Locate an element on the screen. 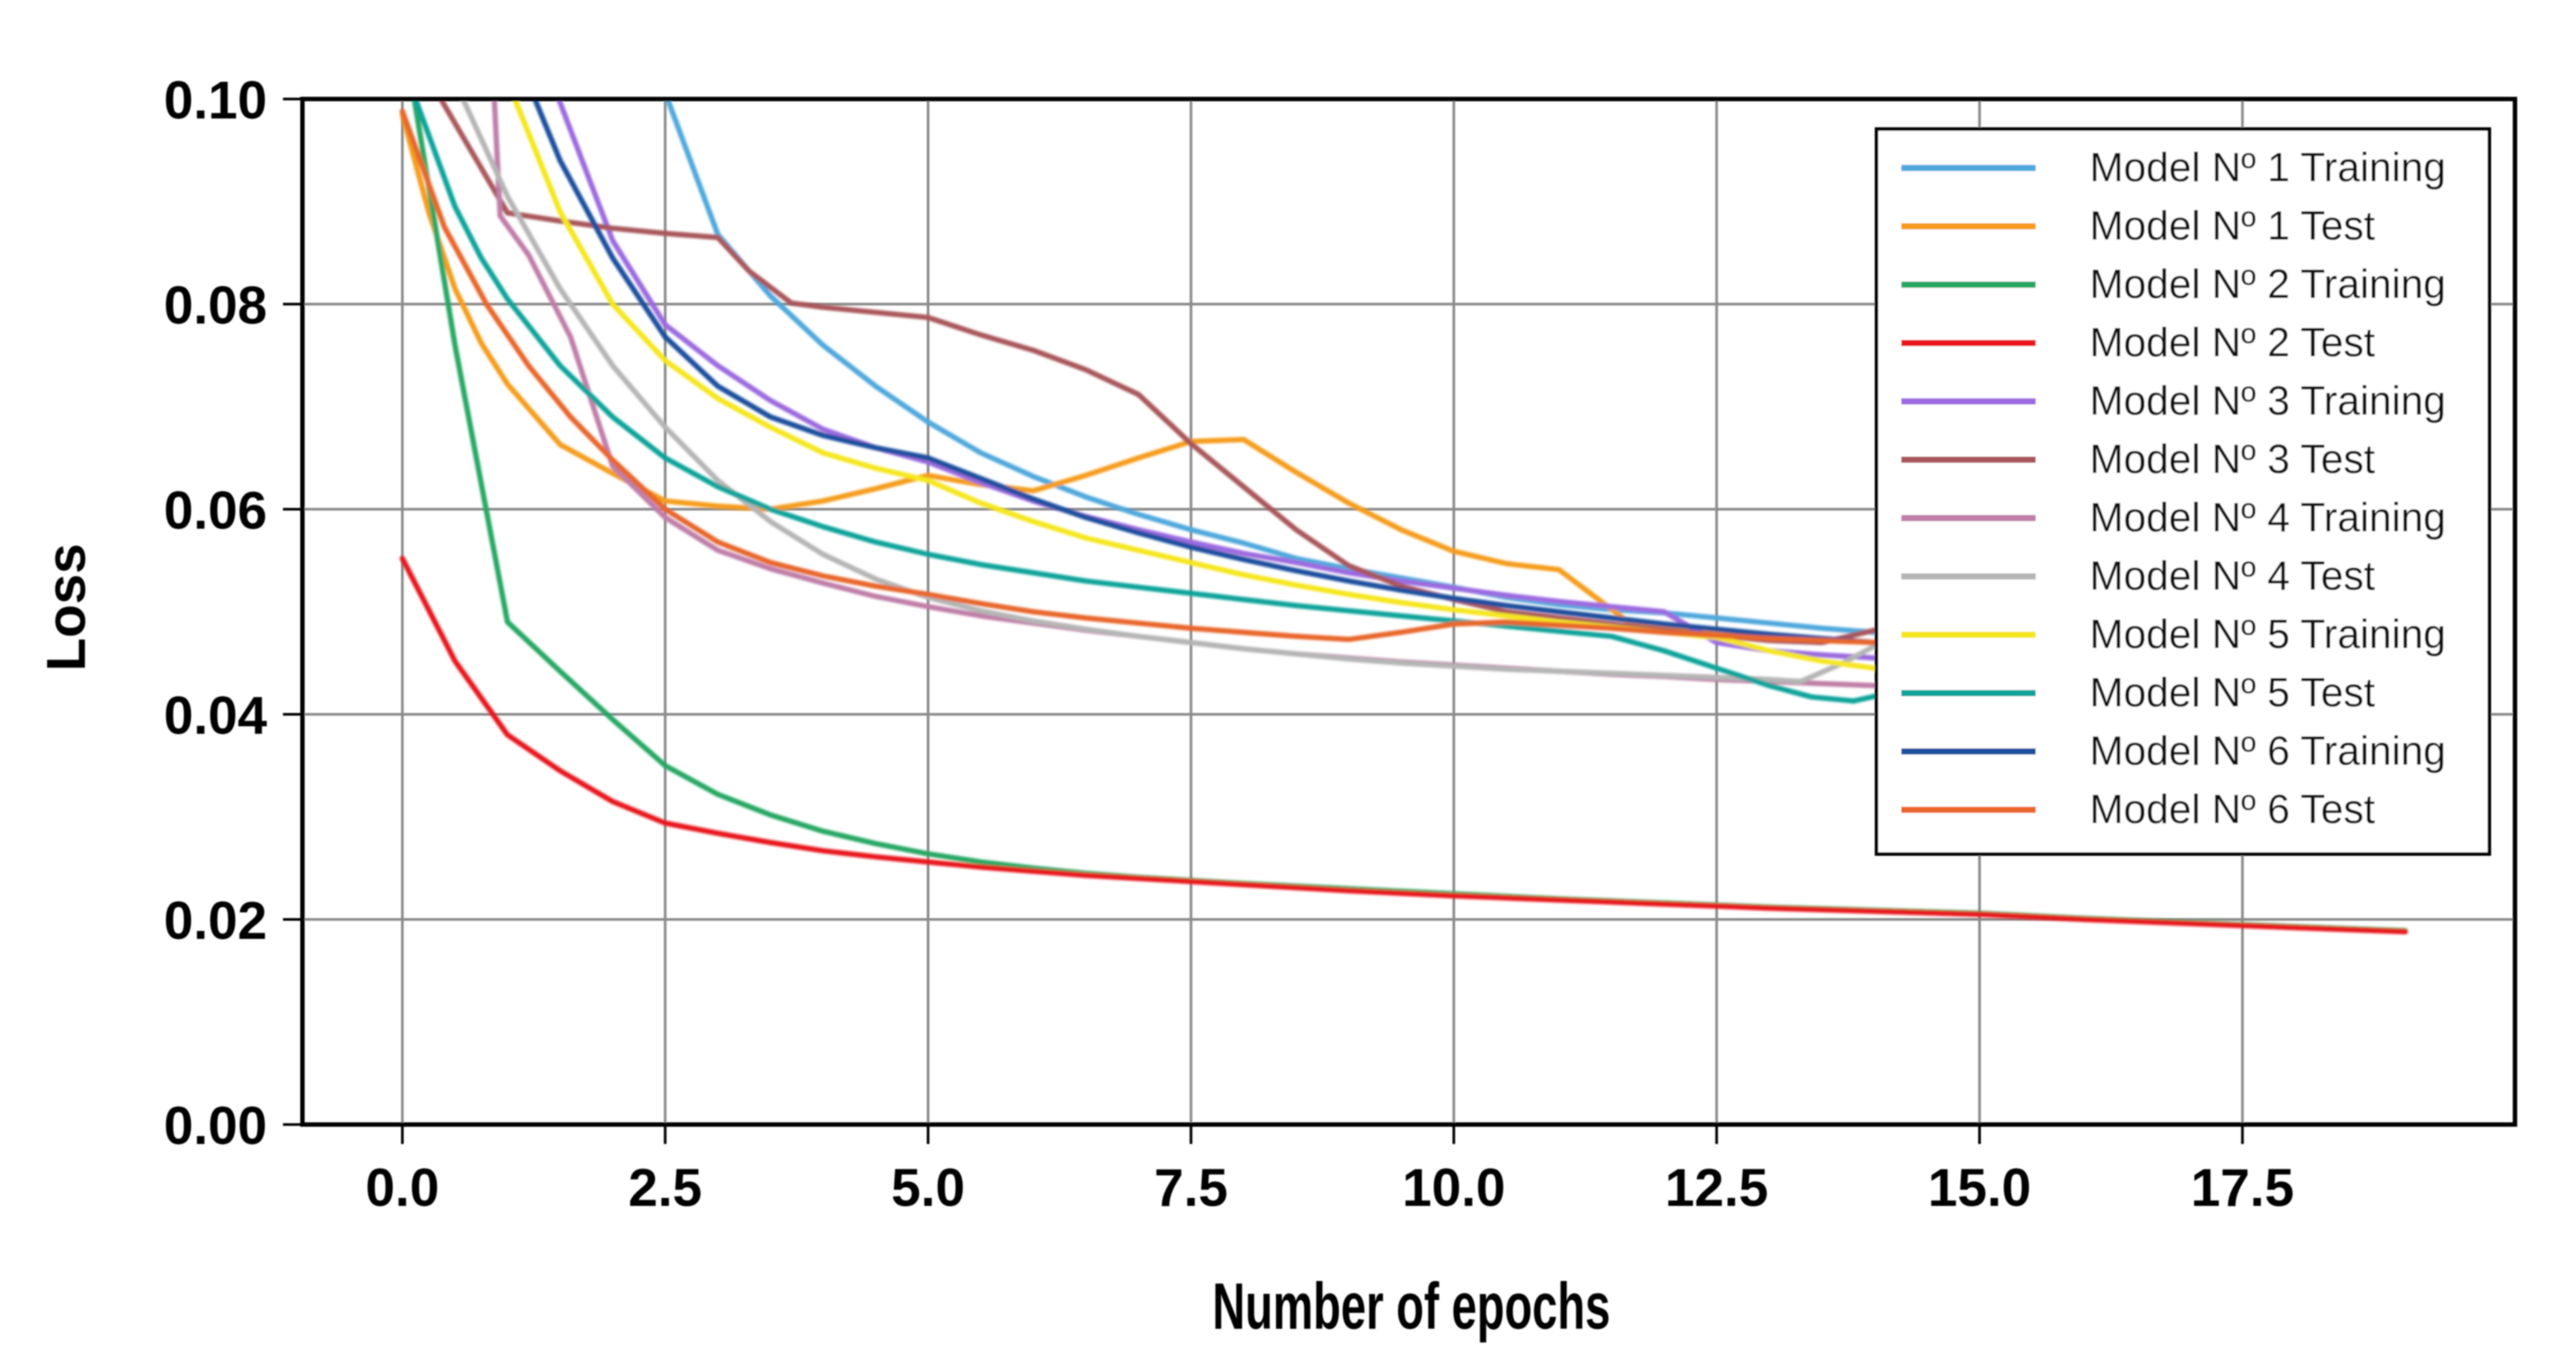  svg-text: 12.5 is located at coordinates (1717, 1187).